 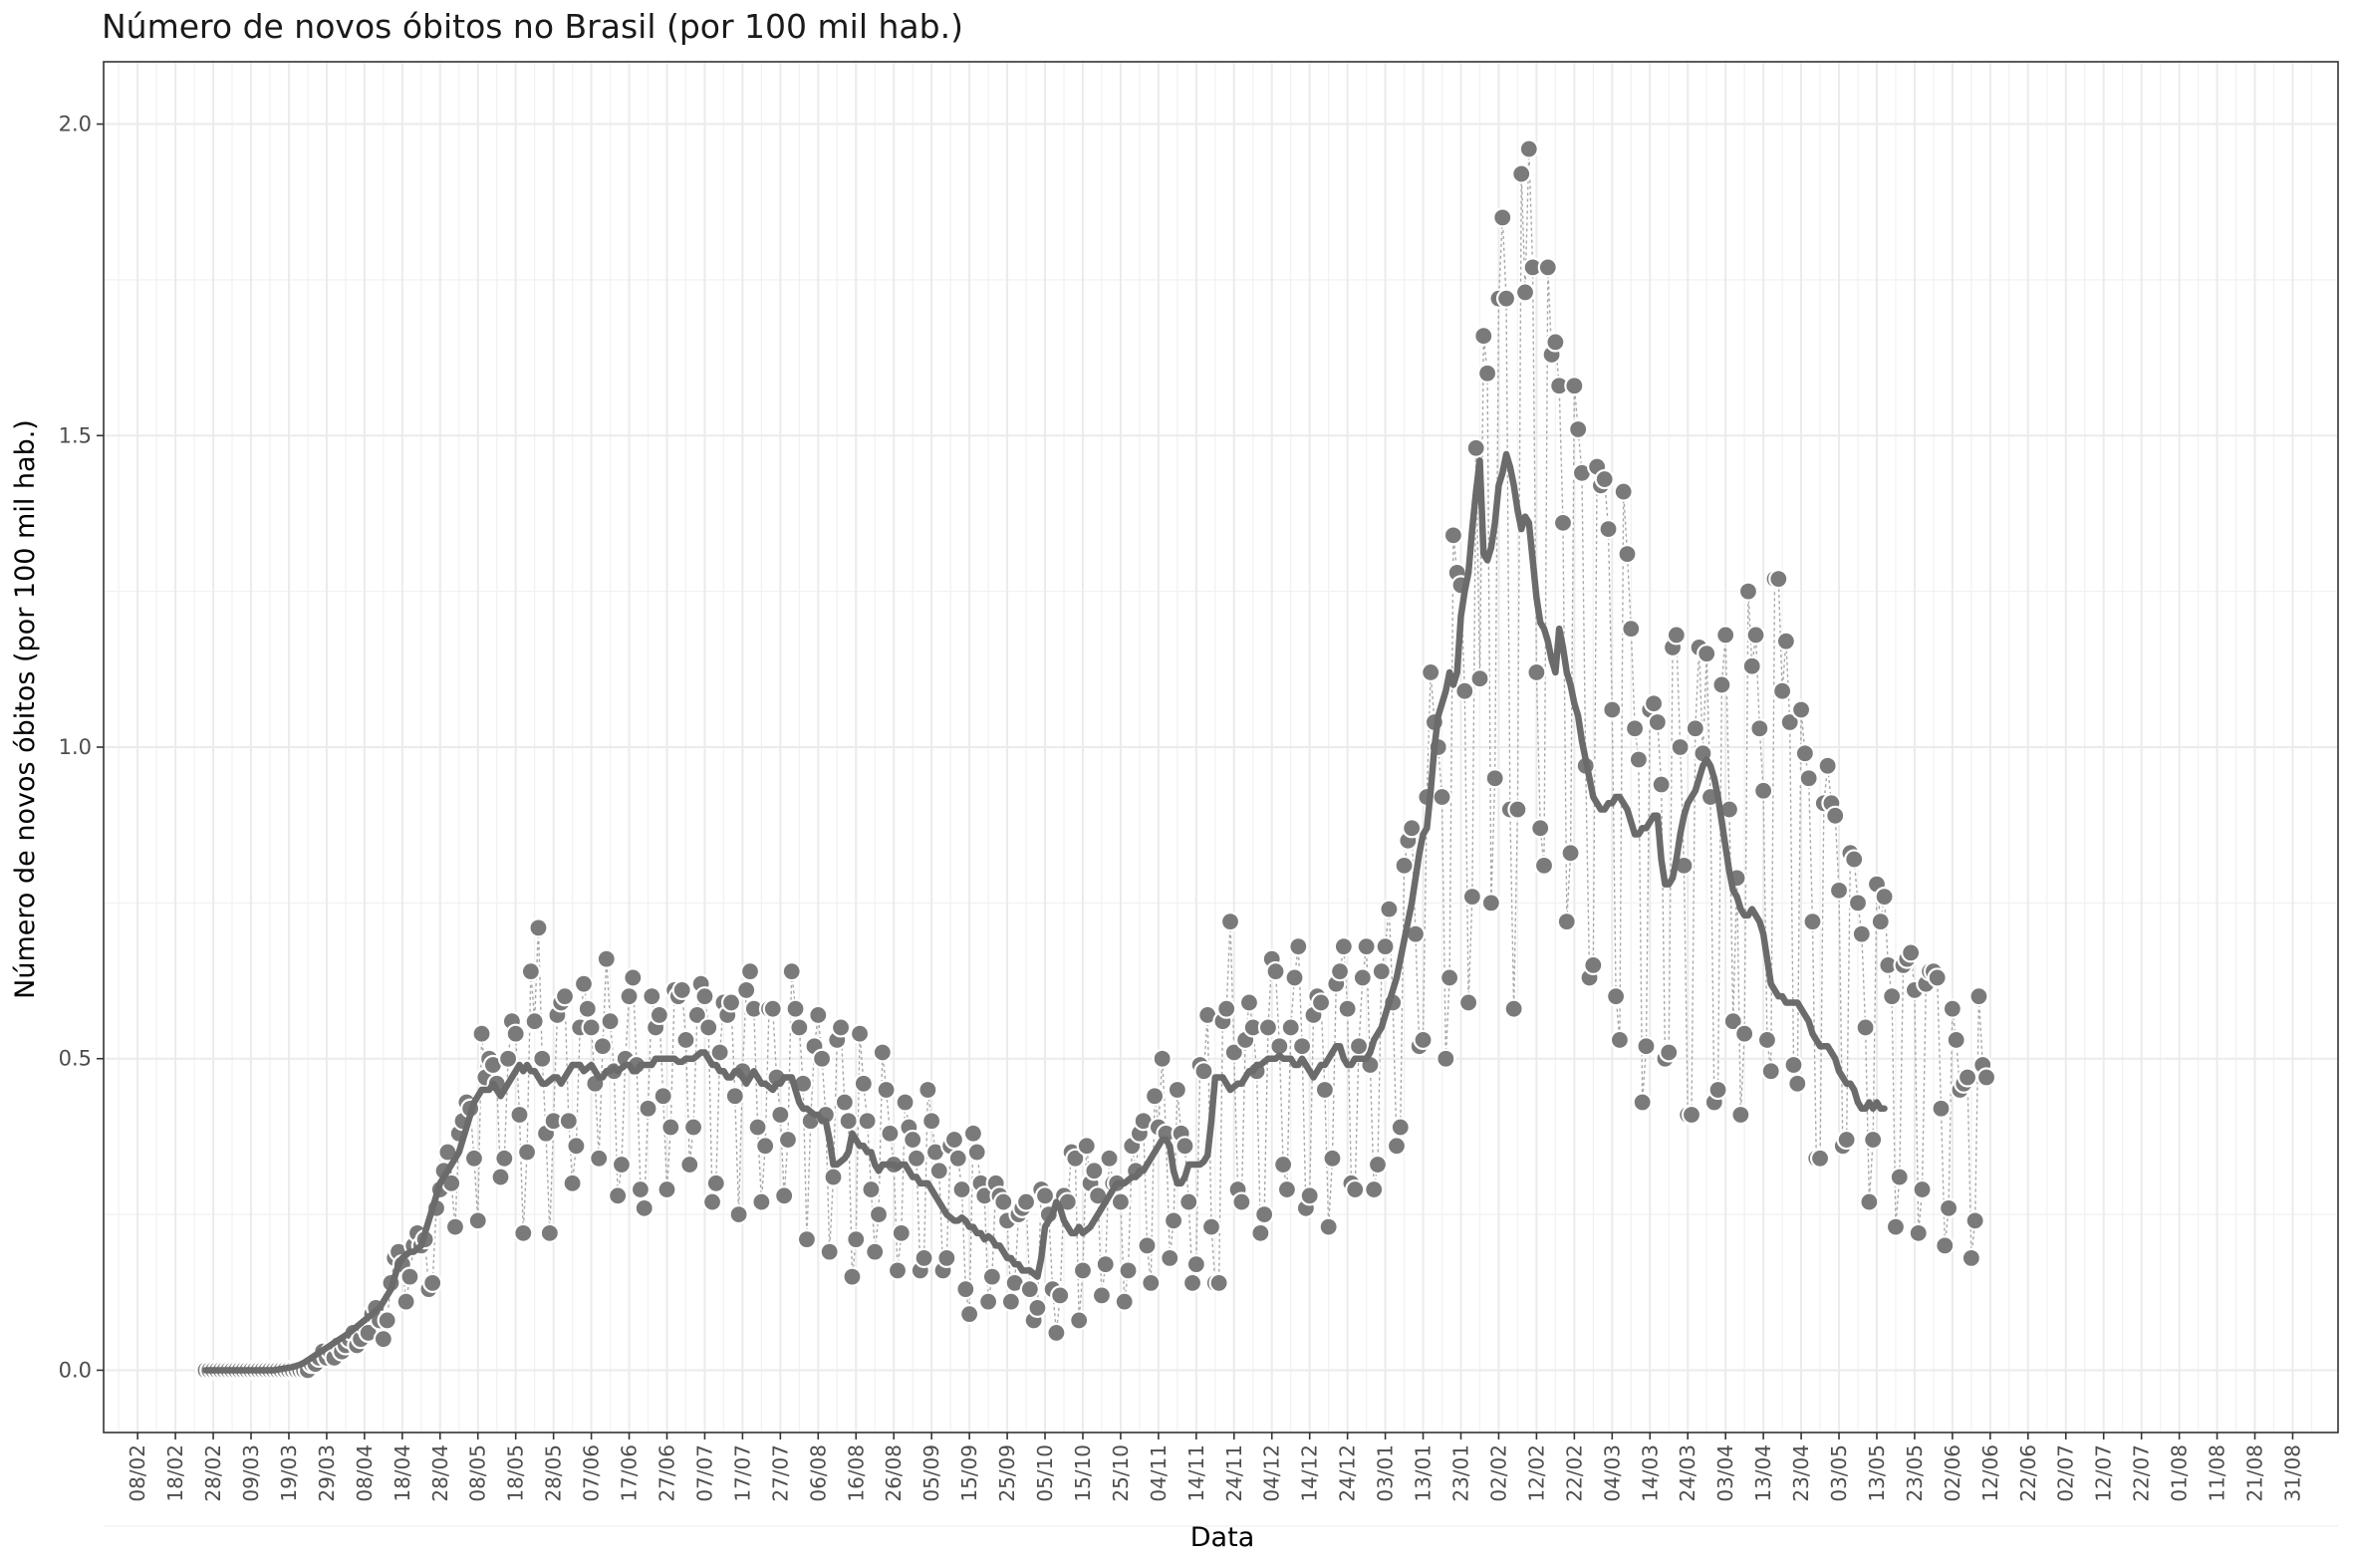 I want to click on x-tick-label: 04/12, so click(x=1272, y=1473).